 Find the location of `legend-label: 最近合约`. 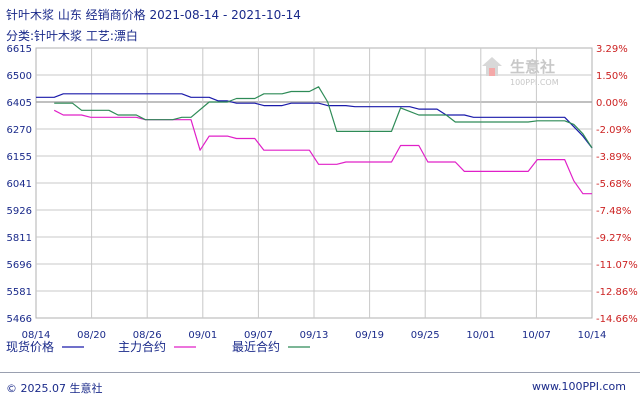

legend-label: 最近合约 is located at coordinates (256, 346).